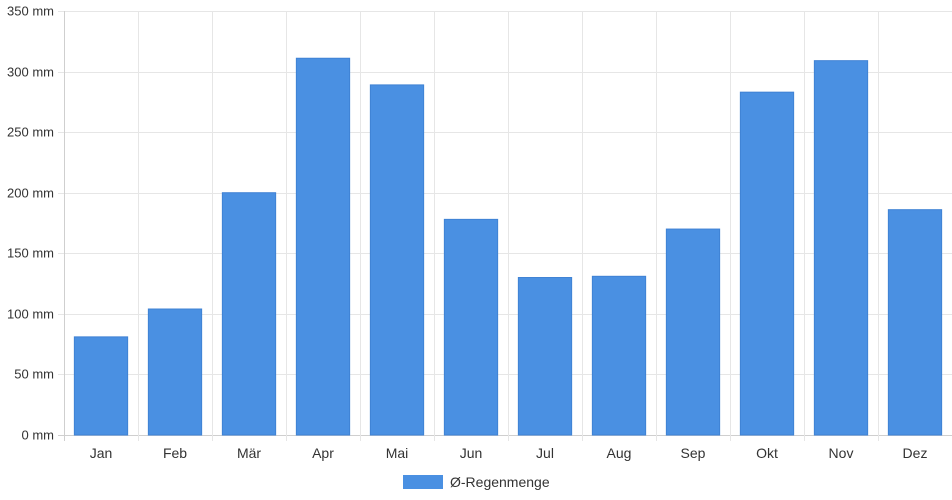 The width and height of the screenshot is (952, 500). I want to click on bar-jan, so click(101, 386).